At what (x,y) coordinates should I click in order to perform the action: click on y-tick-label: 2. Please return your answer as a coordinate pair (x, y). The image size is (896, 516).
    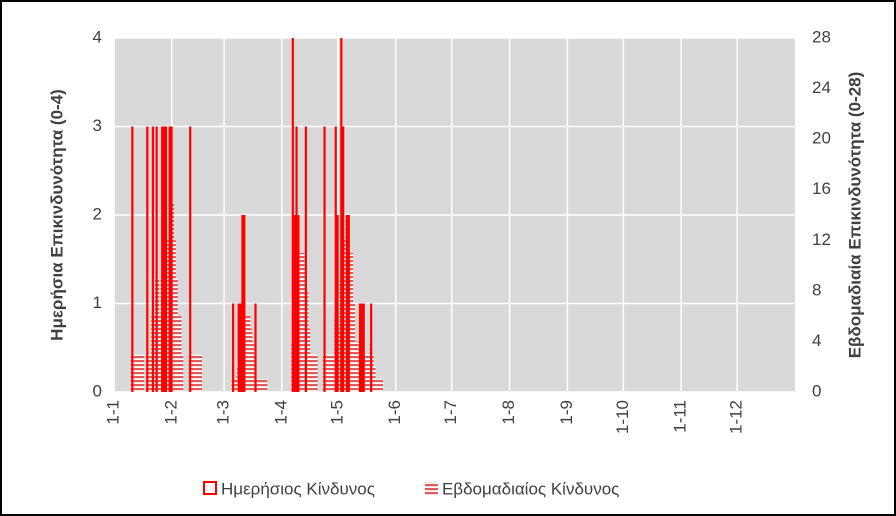
    Looking at the image, I should click on (97, 213).